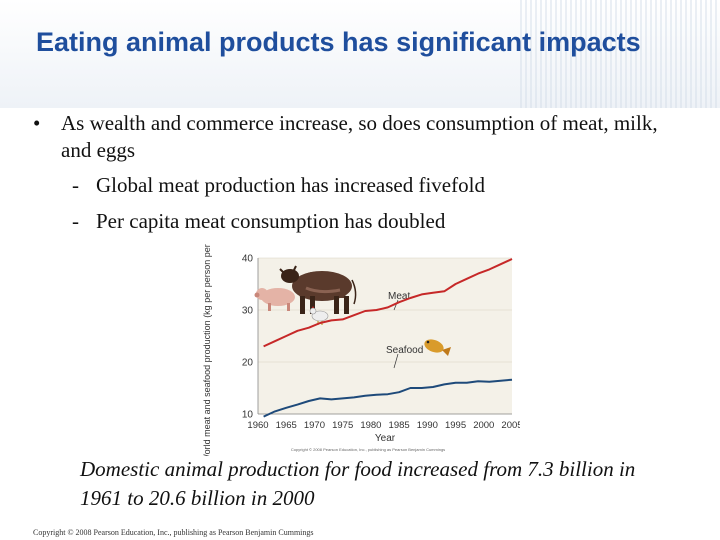  I want to click on x-tick-label: 1990, so click(427, 425).